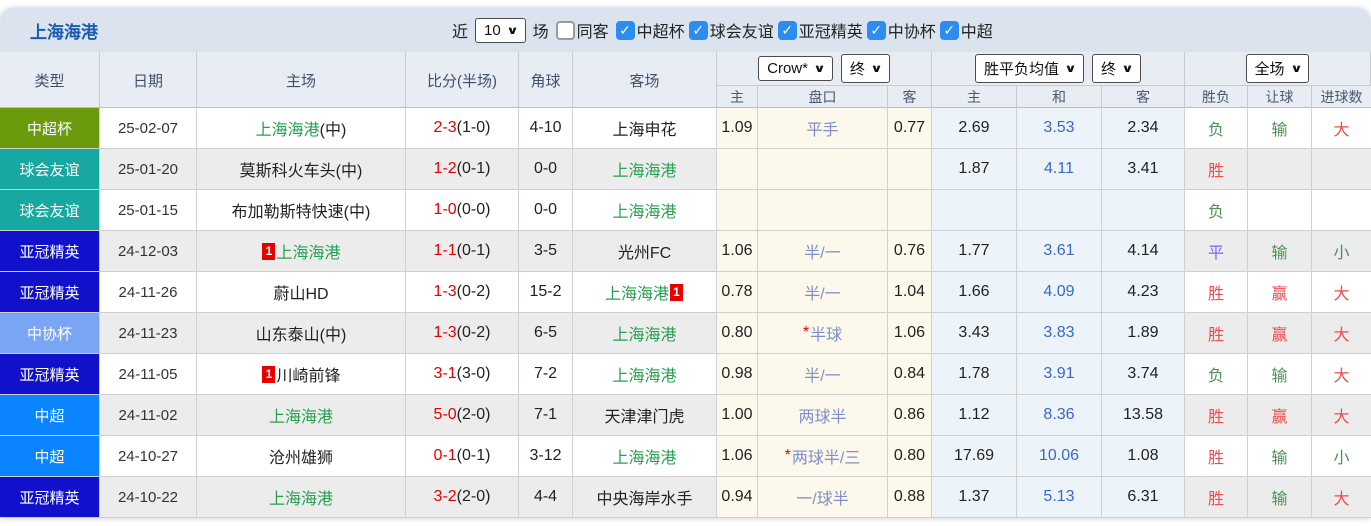 The image size is (1371, 526). What do you see at coordinates (546, 333) in the screenshot?
I see `cell-corners: 6-5` at bounding box center [546, 333].